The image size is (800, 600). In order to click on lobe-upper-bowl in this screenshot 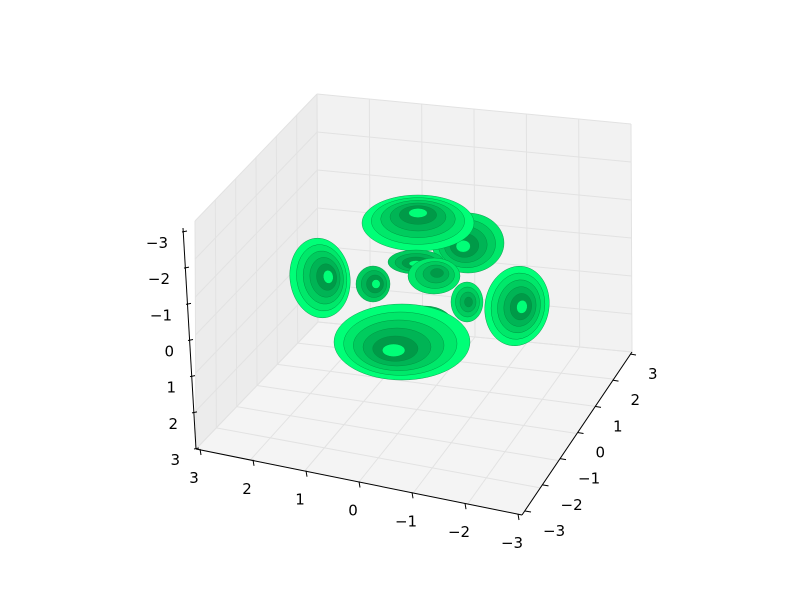, I will do `click(434, 276)`.